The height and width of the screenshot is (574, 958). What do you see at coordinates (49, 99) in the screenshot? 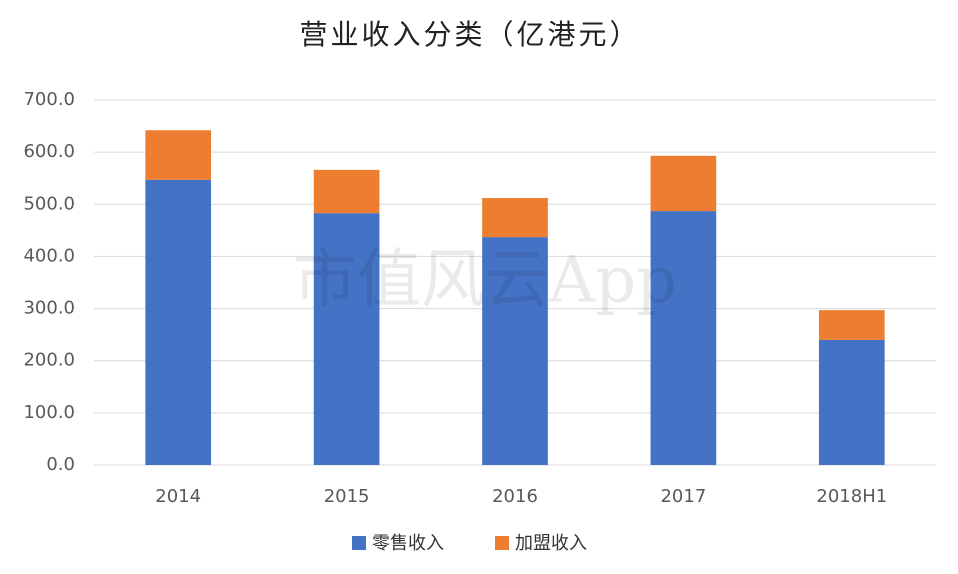
I see `y-tick-label: 700.0` at bounding box center [49, 99].